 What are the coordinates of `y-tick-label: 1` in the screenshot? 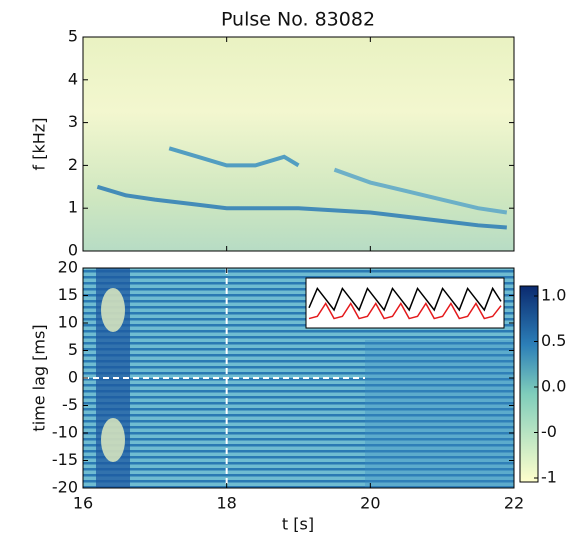 It's located at (73, 207).